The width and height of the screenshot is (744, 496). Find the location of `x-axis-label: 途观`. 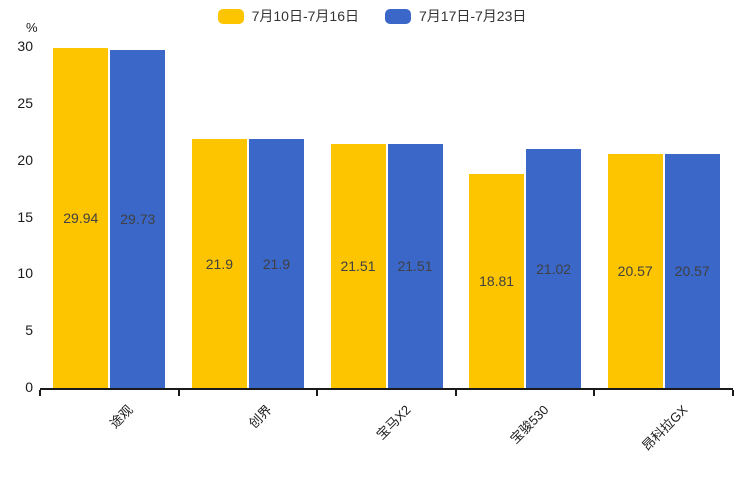

x-axis-label: 途观 is located at coordinates (122, 417).